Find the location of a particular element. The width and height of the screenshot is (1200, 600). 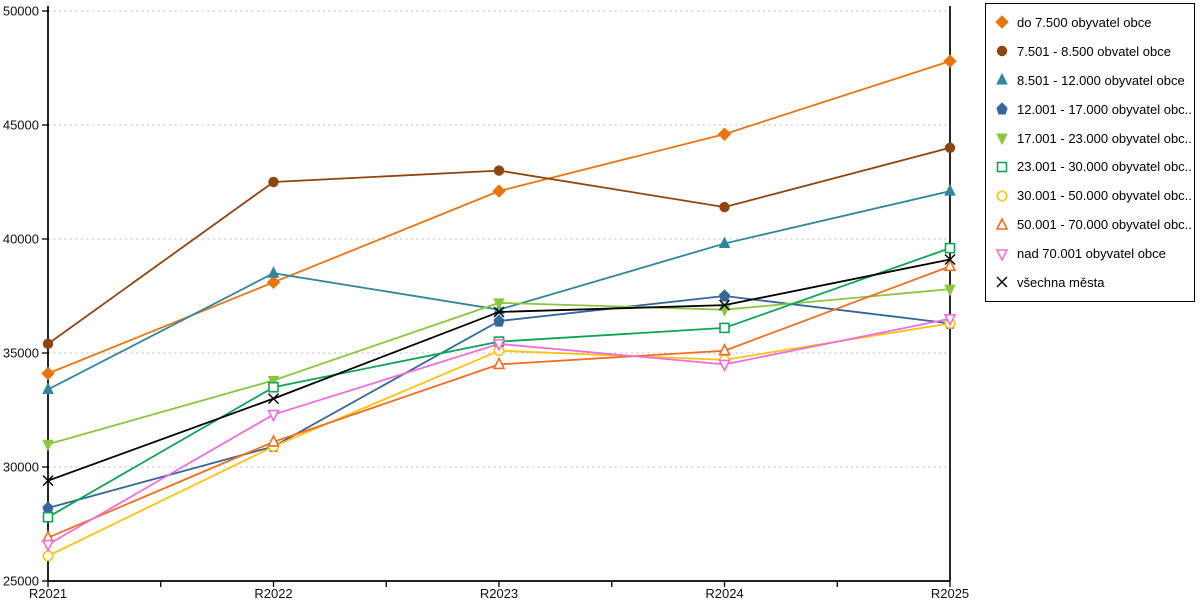

legend-x-icon is located at coordinates (1002, 282).